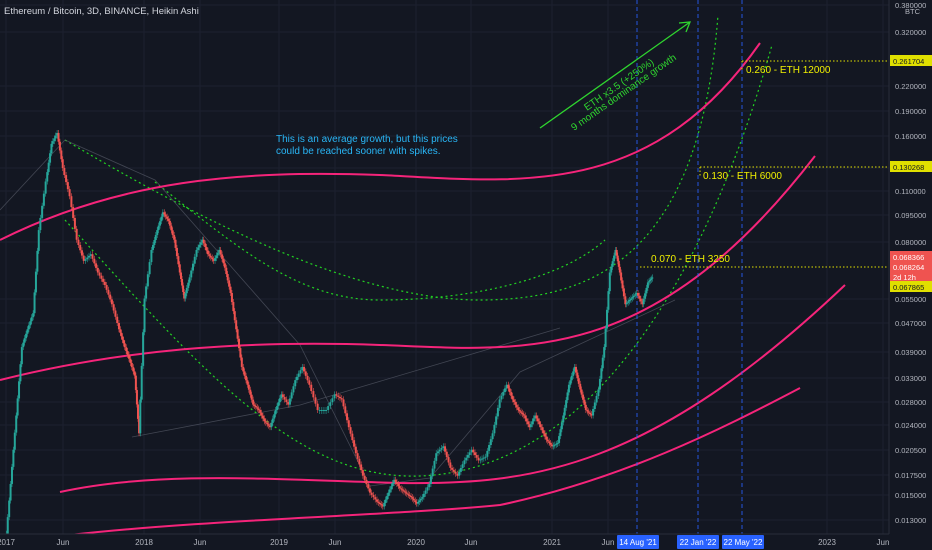 The width and height of the screenshot is (932, 550). Describe the element at coordinates (910, 425) in the screenshot. I see `y-tick-label: 0.024000` at that location.